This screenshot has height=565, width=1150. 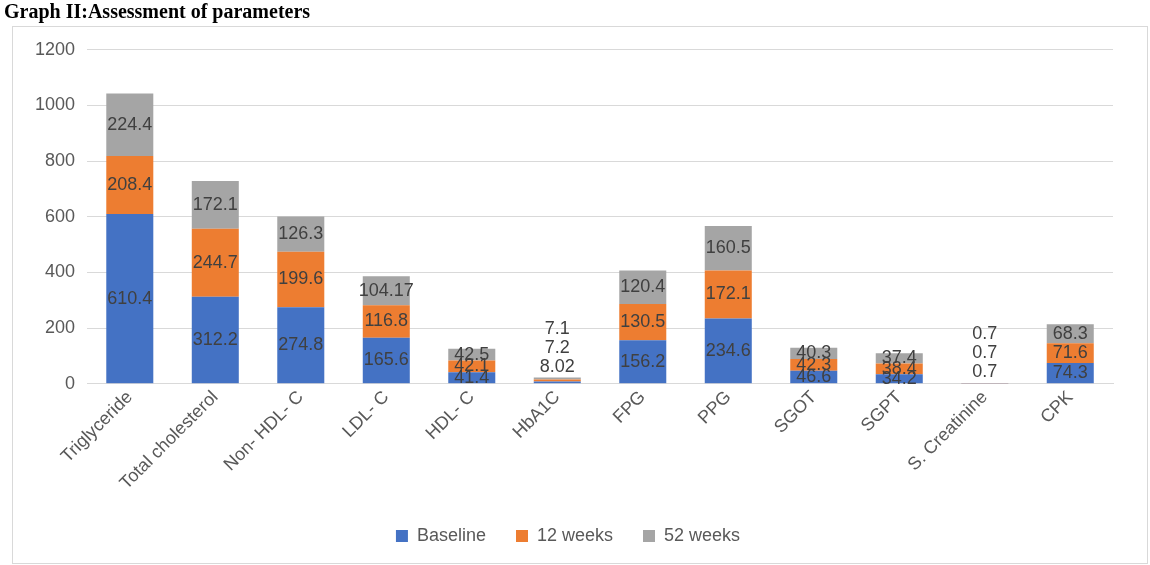 I want to click on data-label: 160.5, so click(x=728, y=247).